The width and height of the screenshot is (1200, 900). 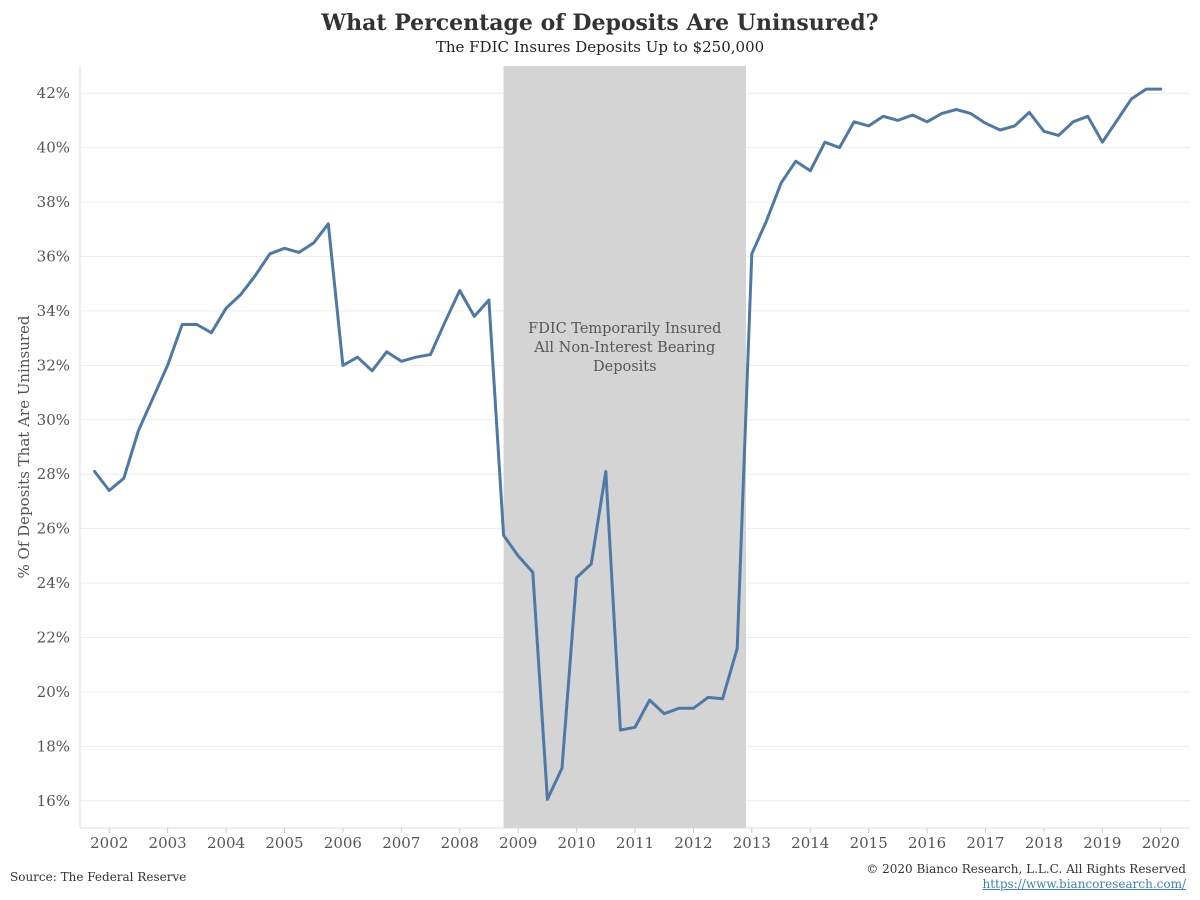 I want to click on y-tick-label: 20%, so click(x=53, y=692).